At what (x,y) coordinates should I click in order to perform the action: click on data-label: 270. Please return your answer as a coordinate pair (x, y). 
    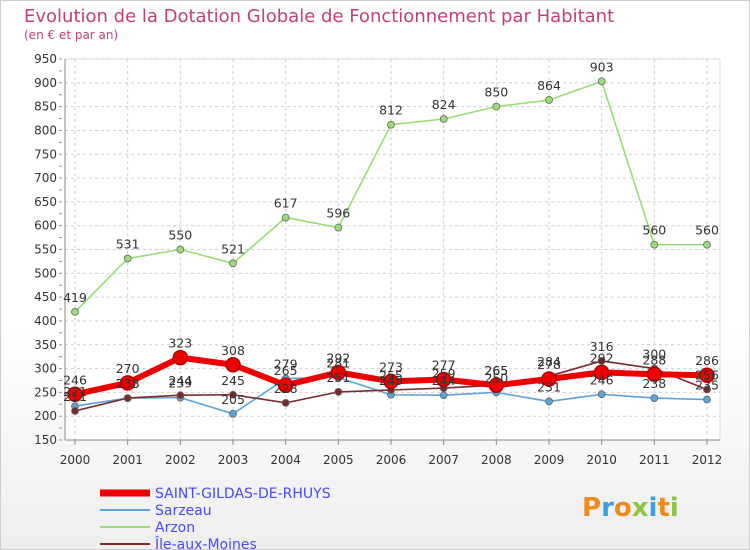
    Looking at the image, I should click on (128, 368).